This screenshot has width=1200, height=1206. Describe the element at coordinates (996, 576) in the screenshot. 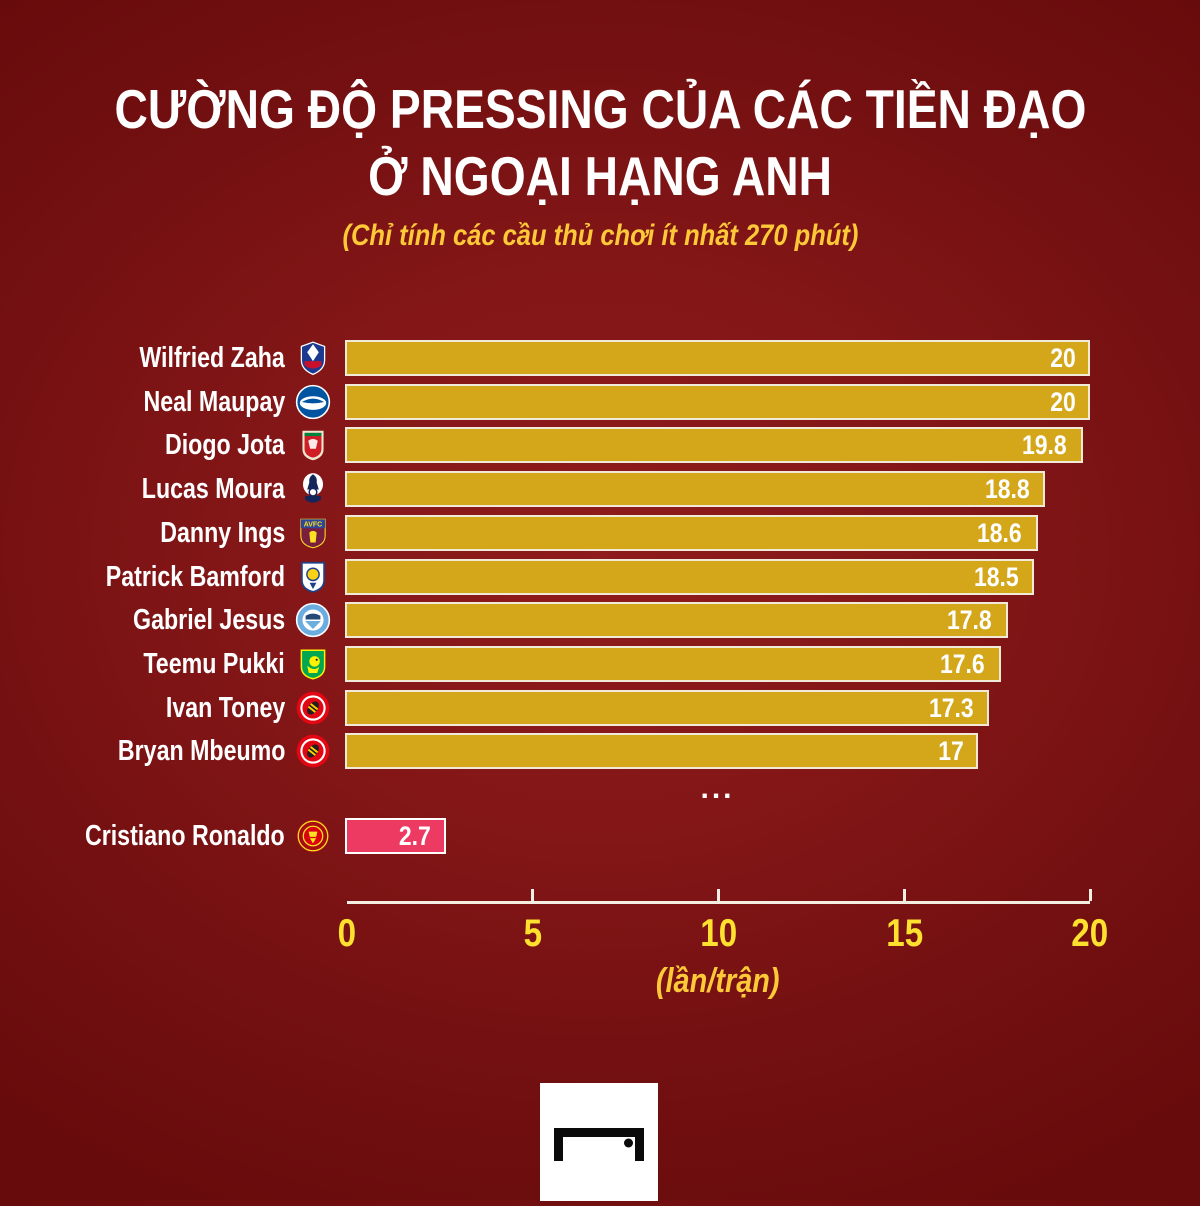

I see `bar-value: 18.5` at that location.